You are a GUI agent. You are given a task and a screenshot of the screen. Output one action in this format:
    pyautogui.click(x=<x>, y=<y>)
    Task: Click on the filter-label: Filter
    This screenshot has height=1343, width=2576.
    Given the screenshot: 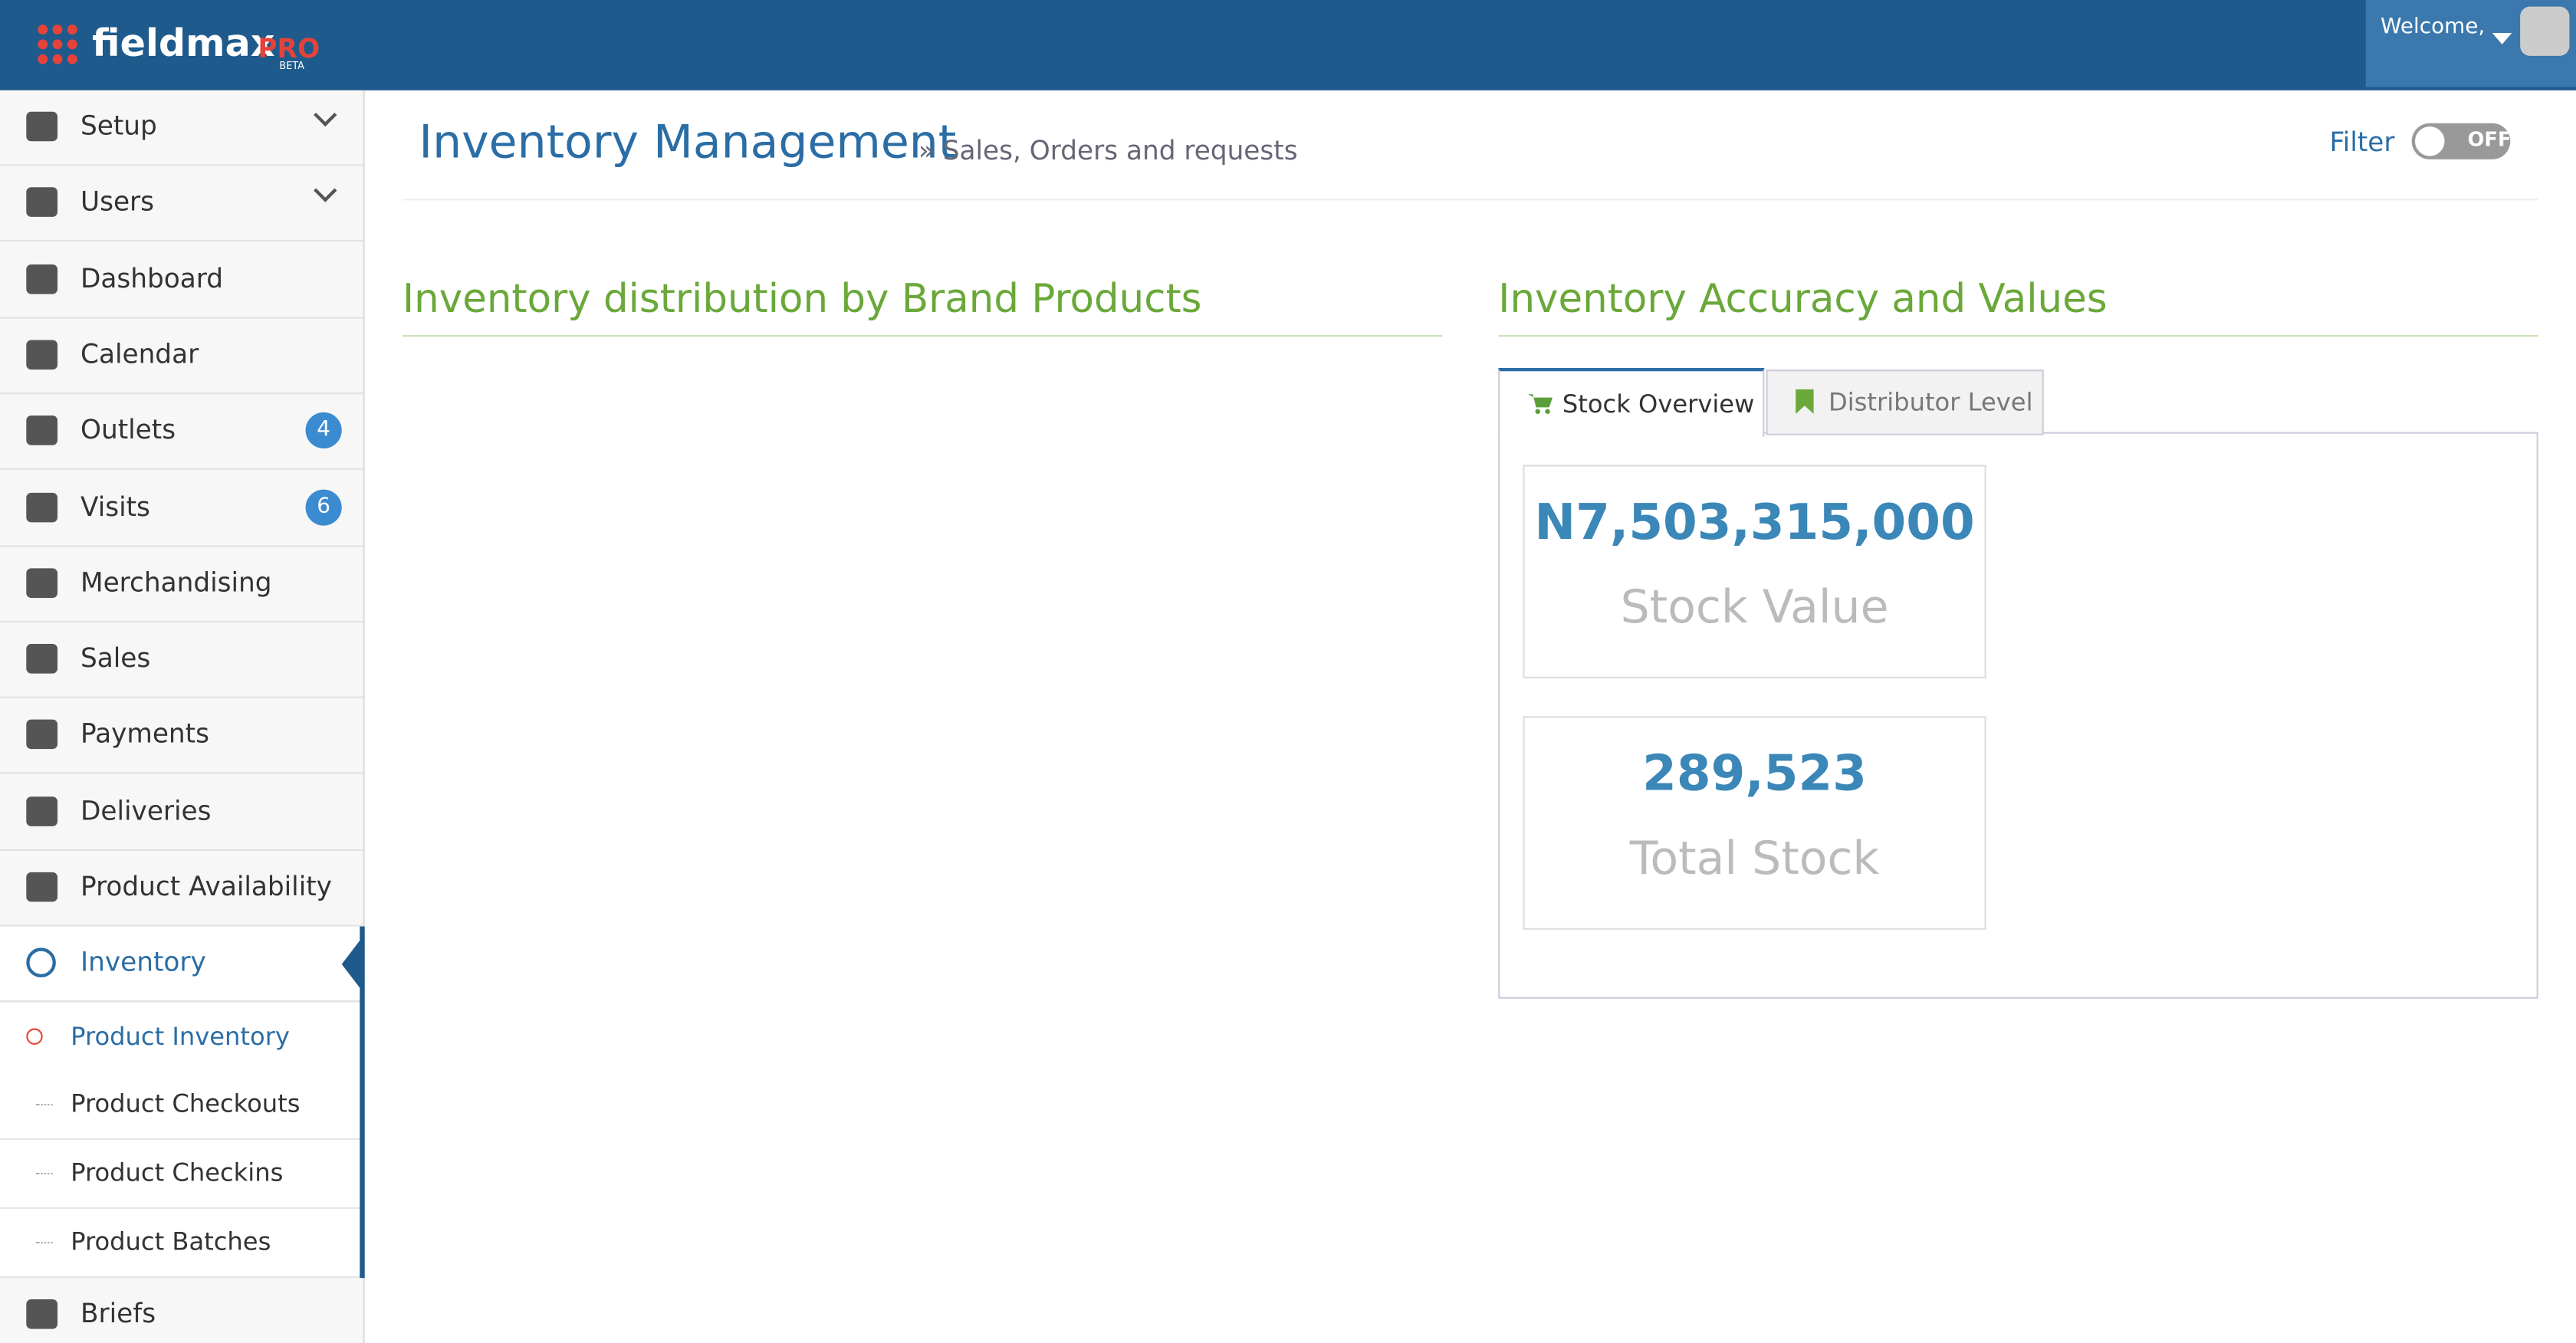 What is the action you would take?
    pyautogui.click(x=2362, y=142)
    